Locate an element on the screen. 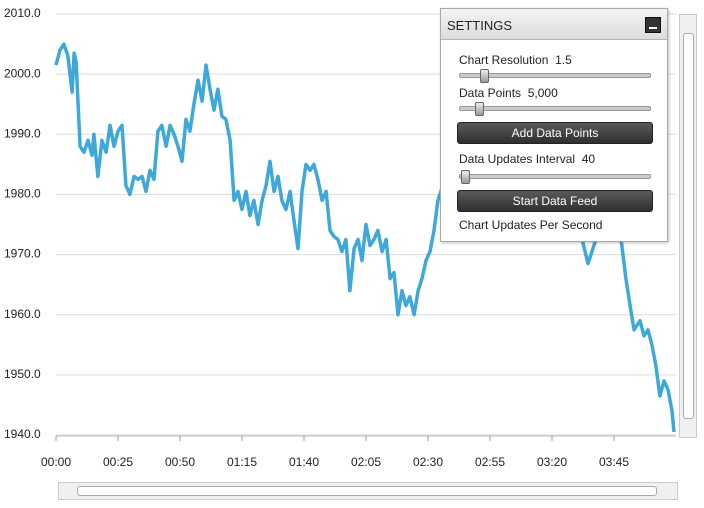 The width and height of the screenshot is (704, 508). x-tick-label: 03:45 is located at coordinates (614, 462).